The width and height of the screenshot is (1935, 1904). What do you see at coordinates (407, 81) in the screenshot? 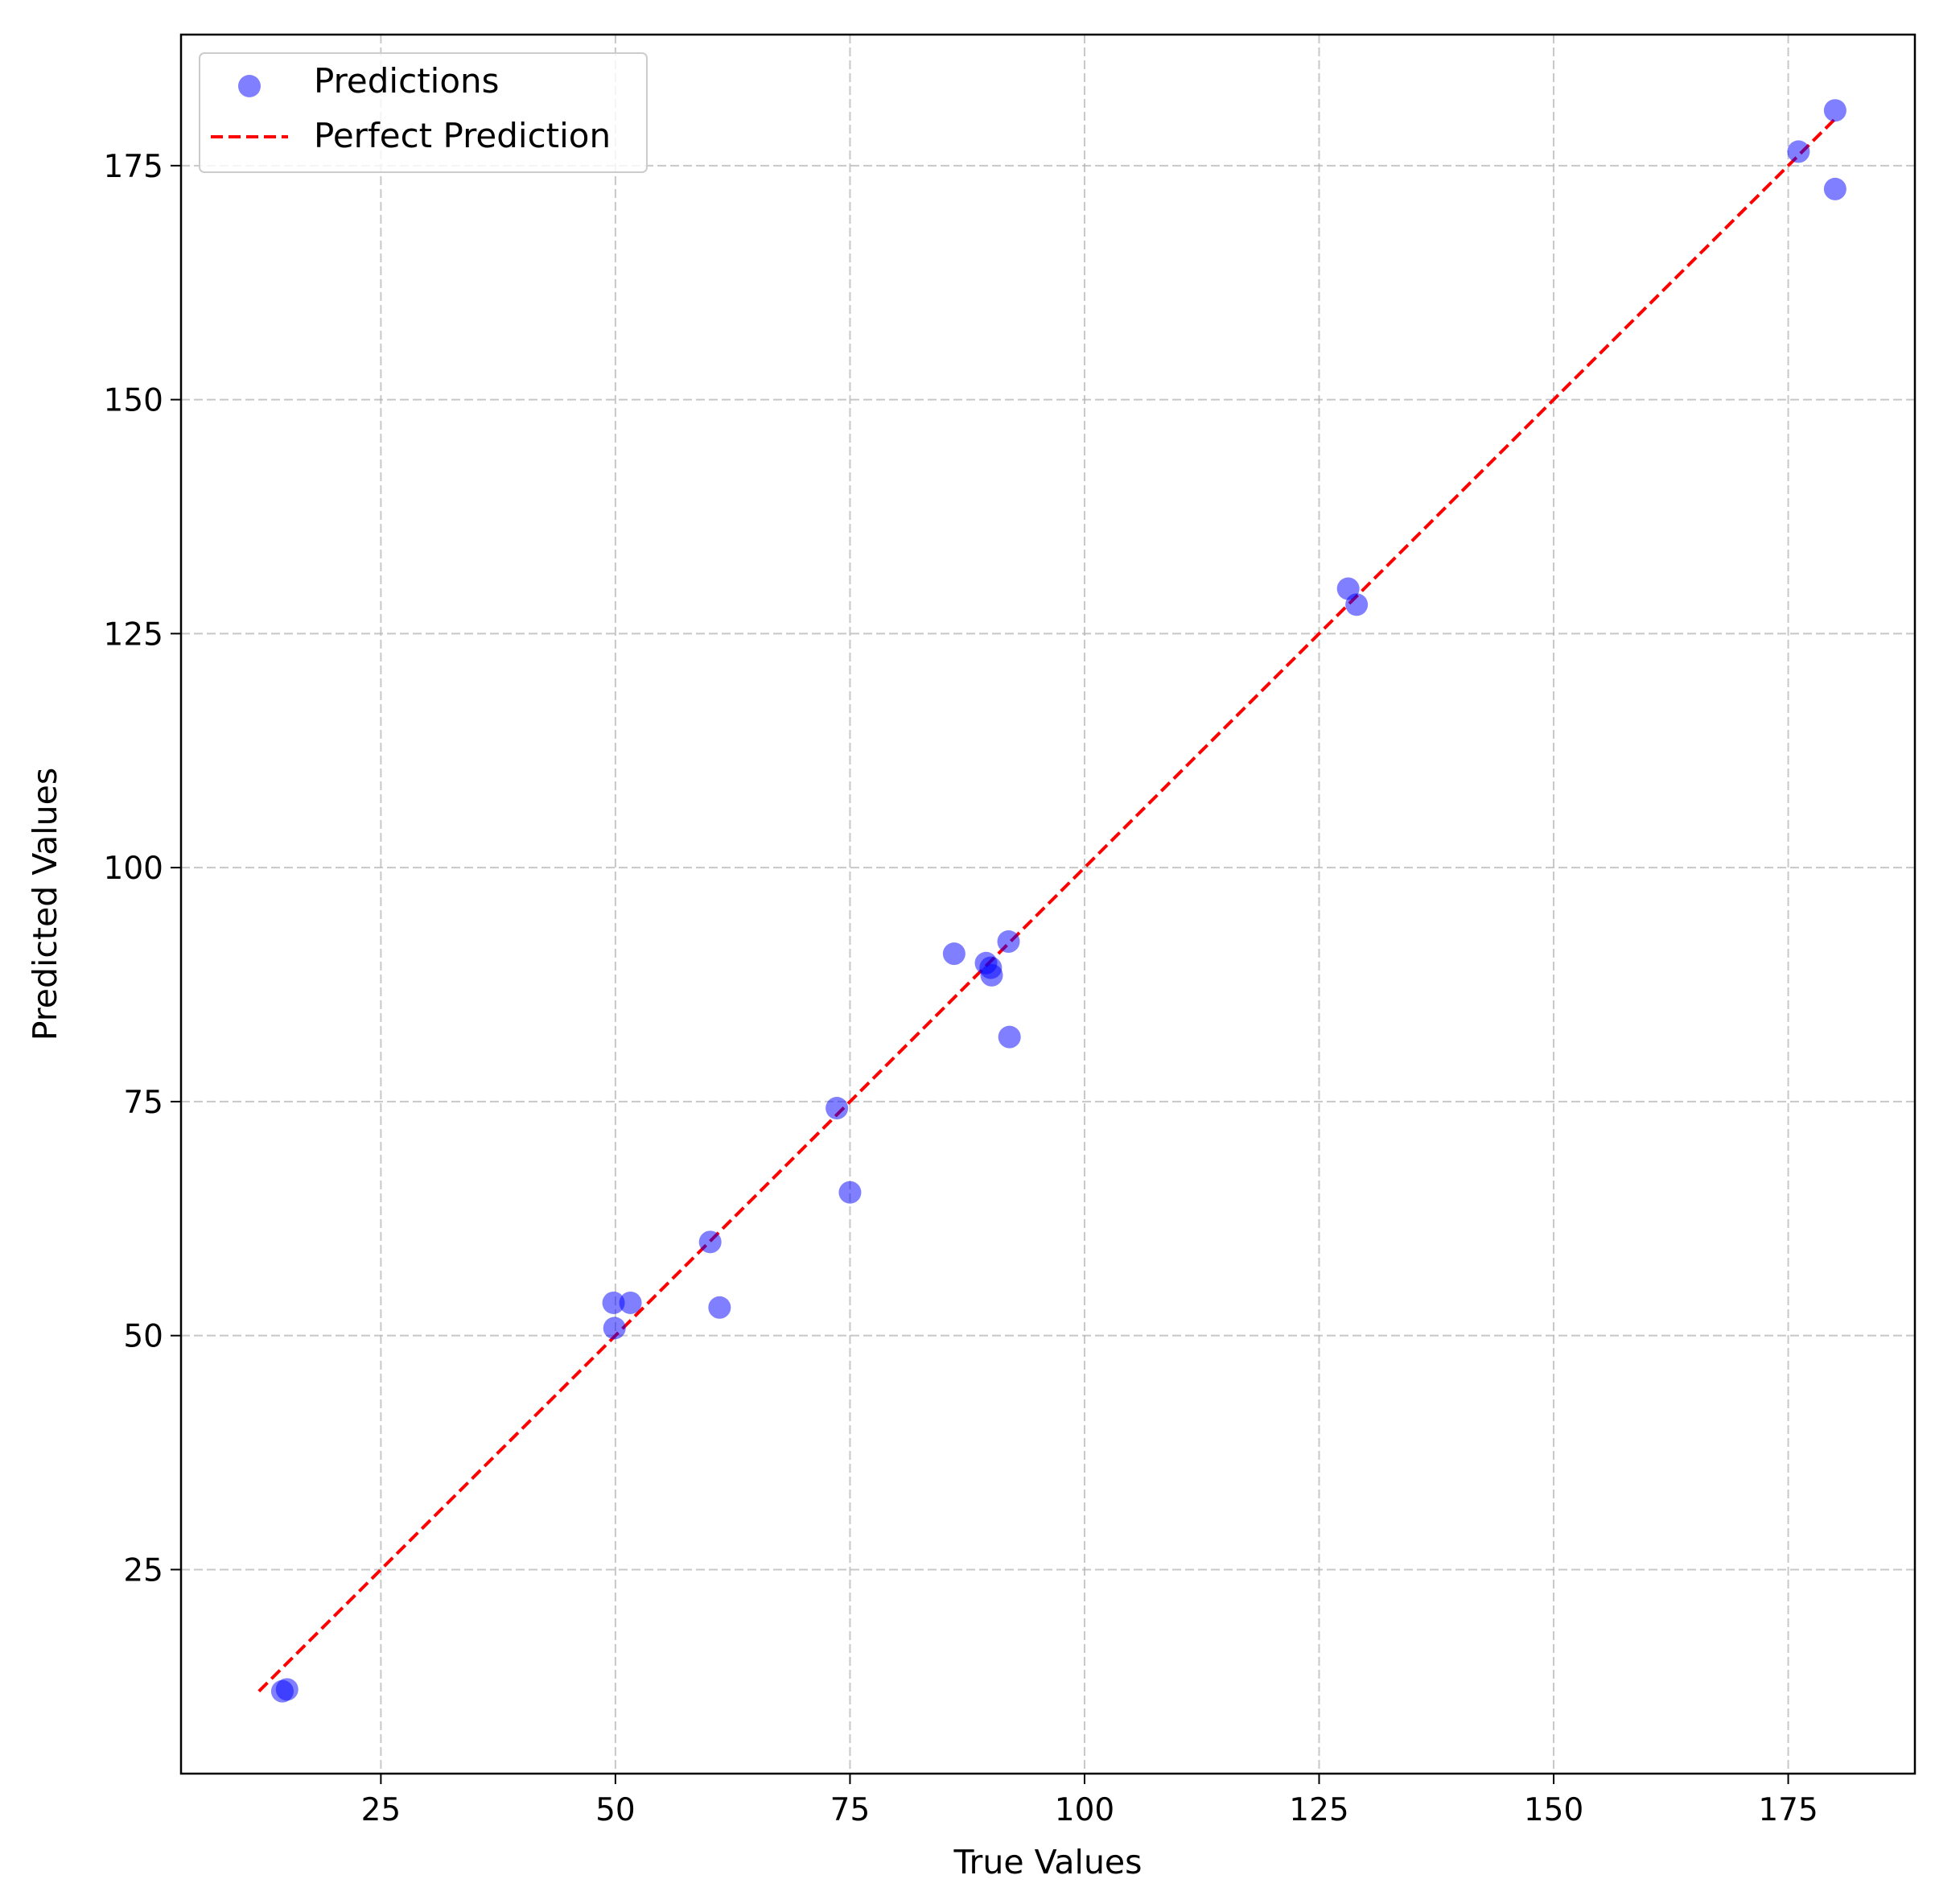
I see `legend-label-predictions: Predictions` at bounding box center [407, 81].